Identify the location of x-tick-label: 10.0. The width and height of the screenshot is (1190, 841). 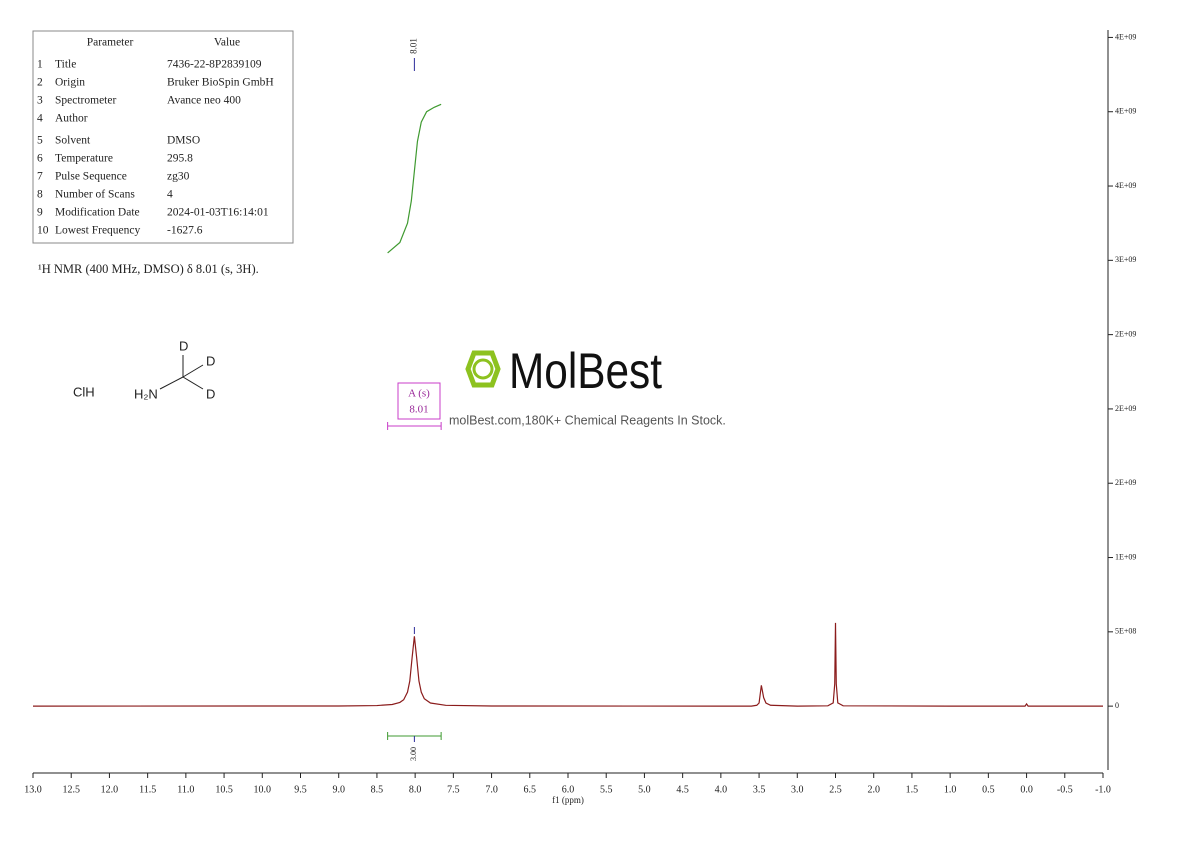
(263, 789).